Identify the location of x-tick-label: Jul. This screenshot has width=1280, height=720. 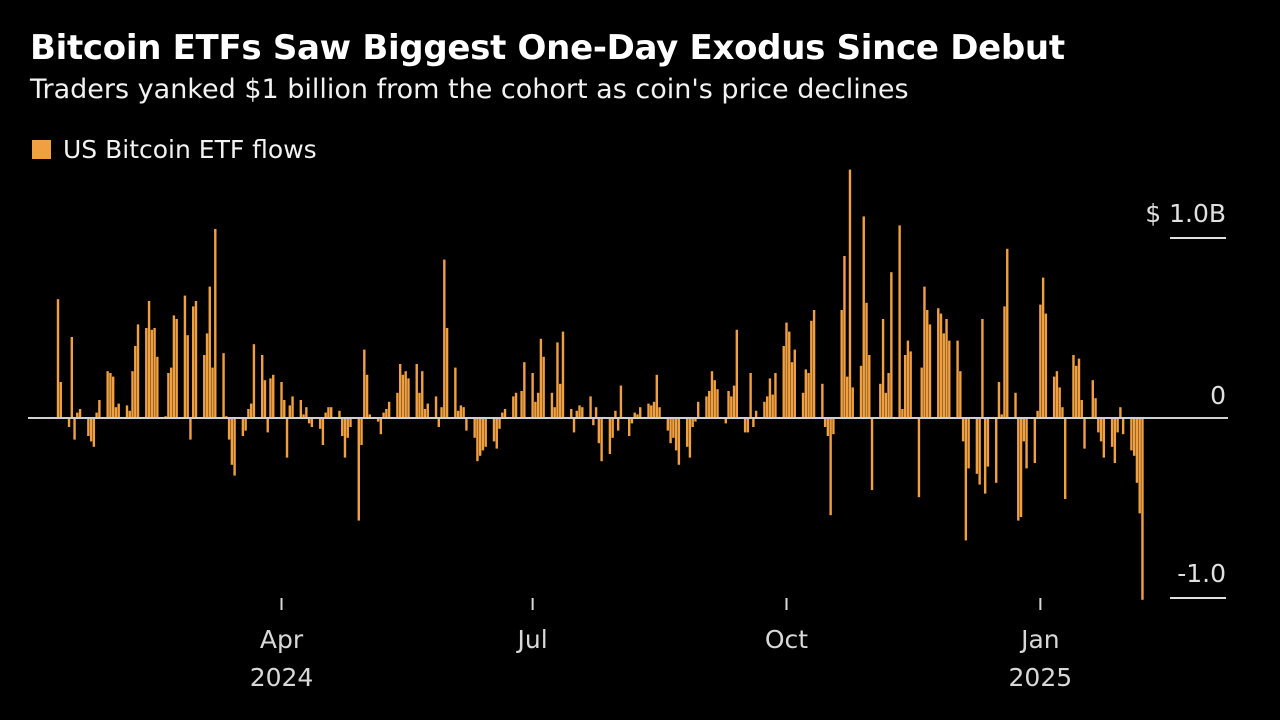
(532, 639).